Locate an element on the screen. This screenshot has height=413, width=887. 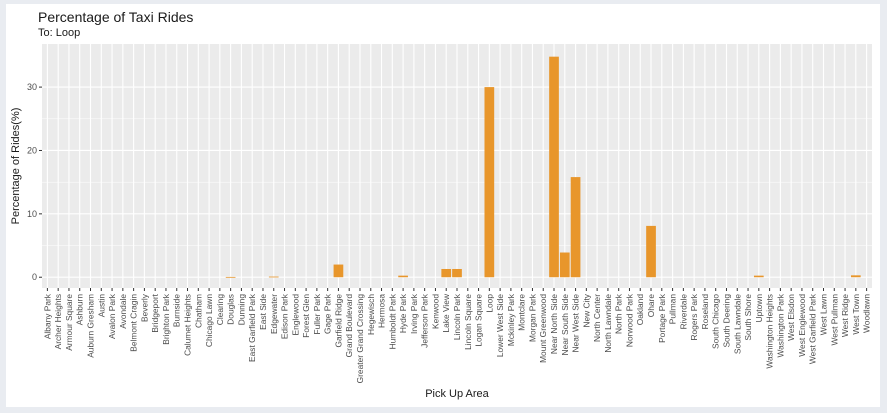
x-tick-label: North Center is located at coordinates (597, 318).